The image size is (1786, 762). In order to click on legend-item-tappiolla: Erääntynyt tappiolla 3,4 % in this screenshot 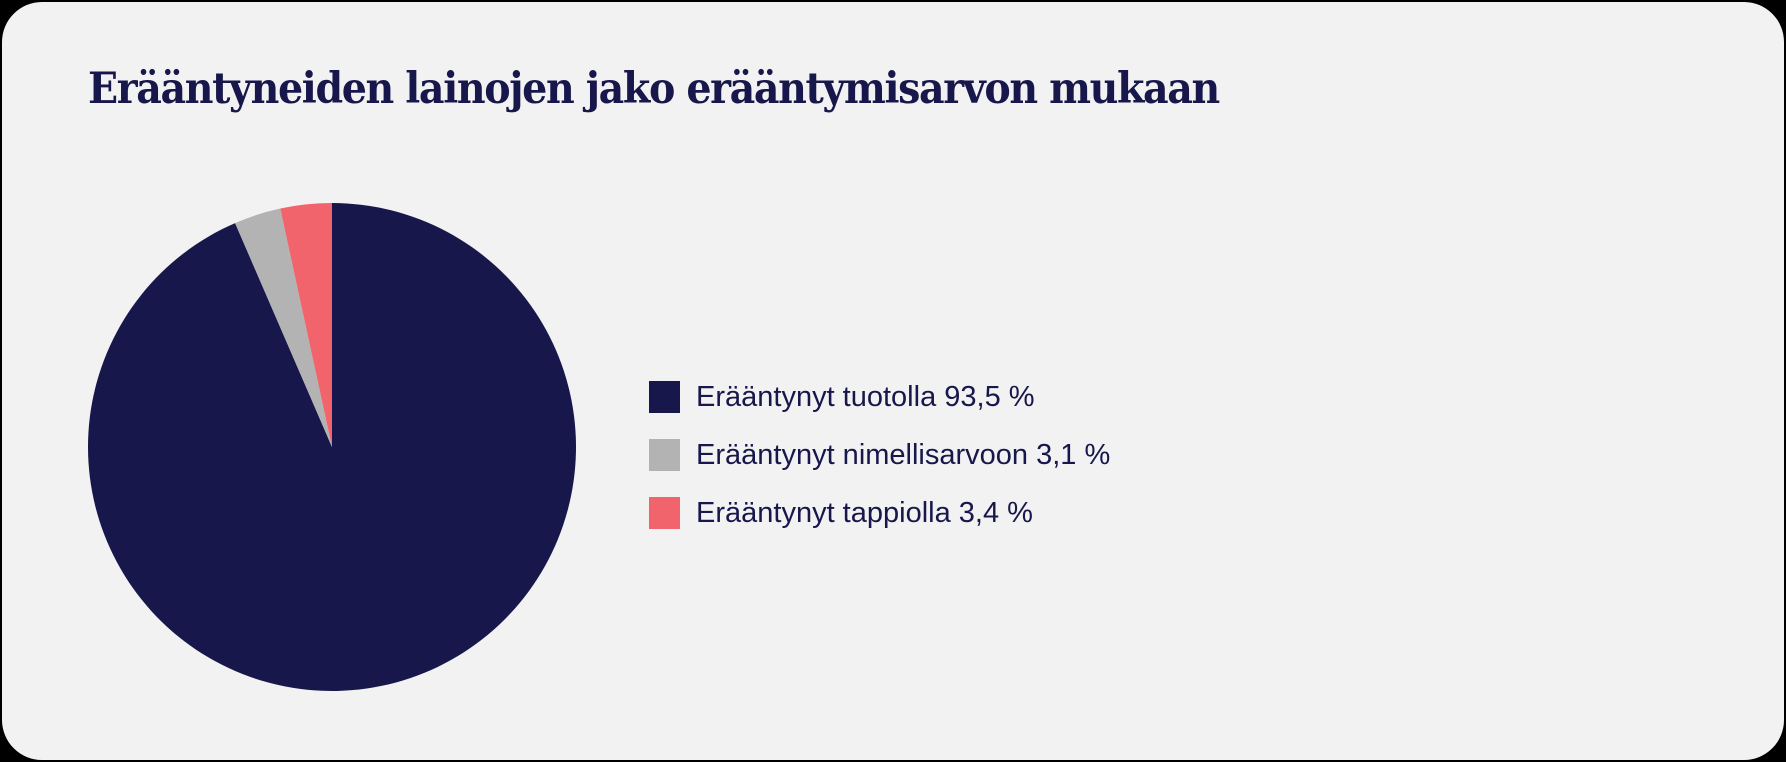, I will do `click(879, 513)`.